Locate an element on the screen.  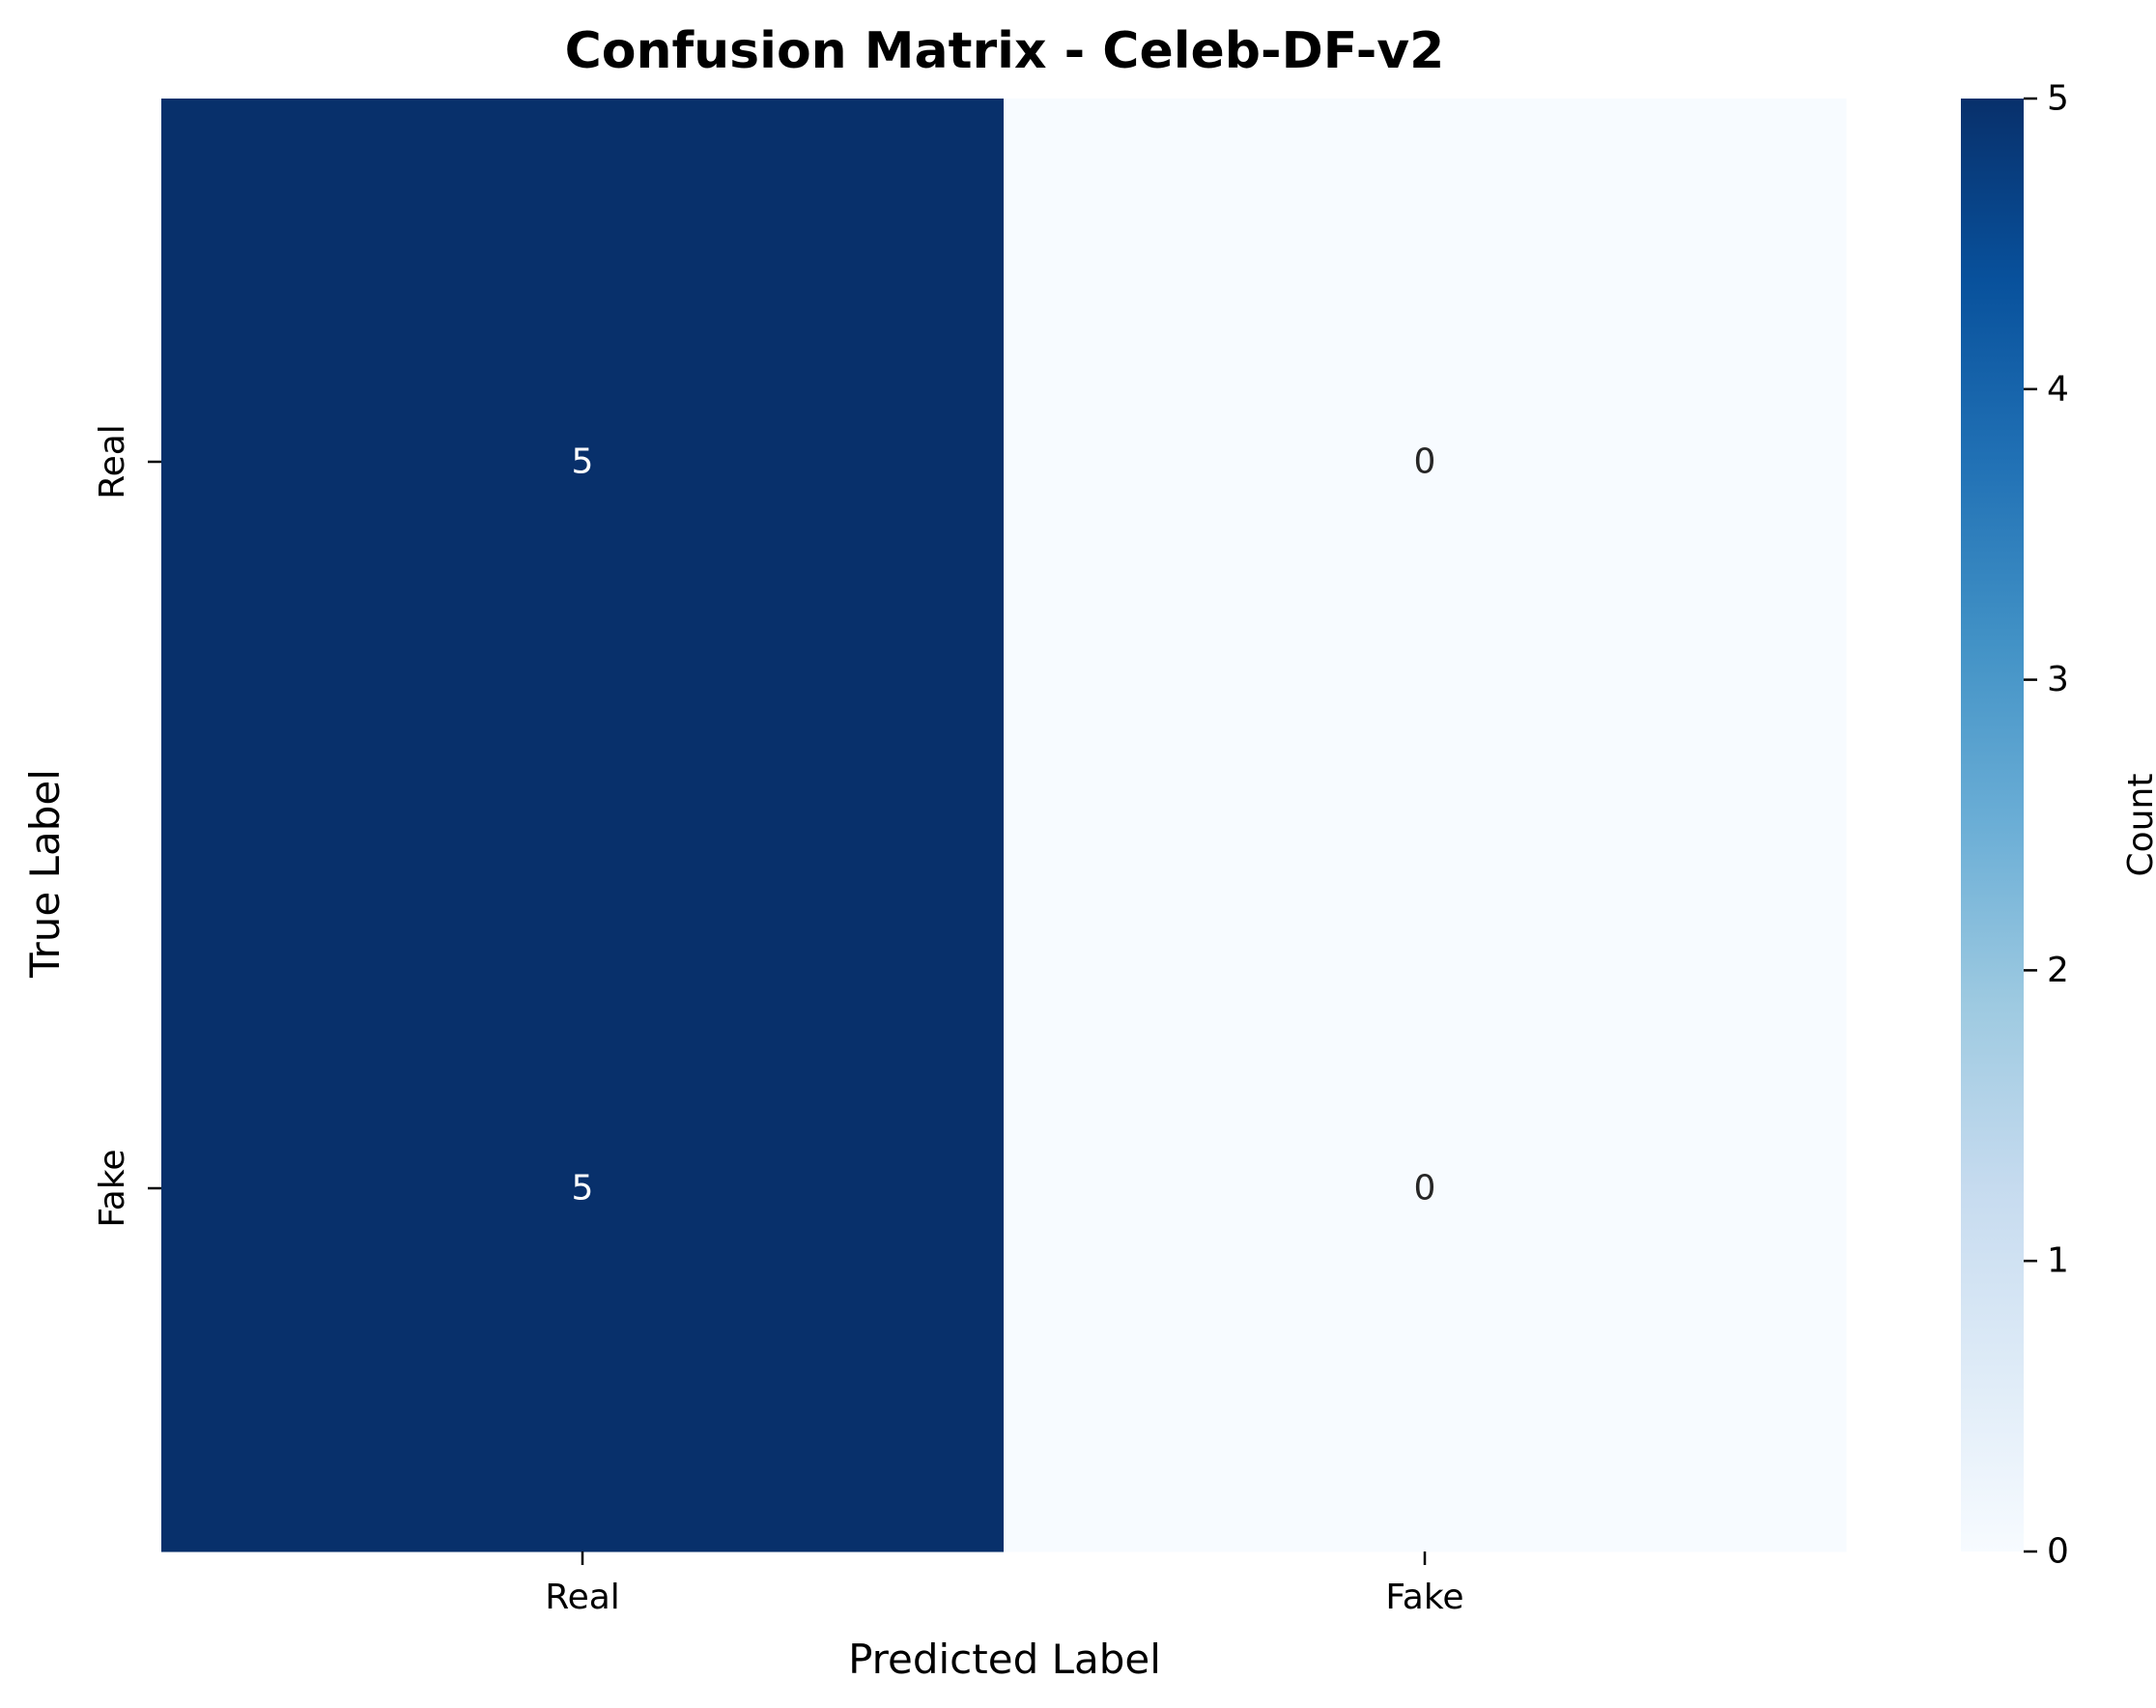
colorbar-tick-label: 1 is located at coordinates (2058, 1261).